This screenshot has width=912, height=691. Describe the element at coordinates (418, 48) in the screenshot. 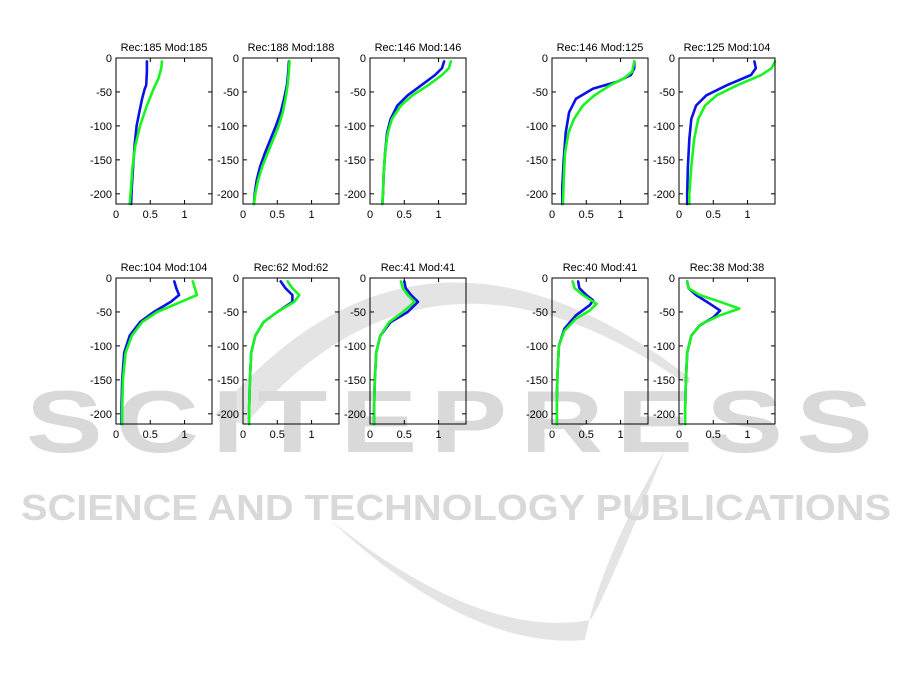

I see `panel-title: Rec:146 Mod:146` at that location.